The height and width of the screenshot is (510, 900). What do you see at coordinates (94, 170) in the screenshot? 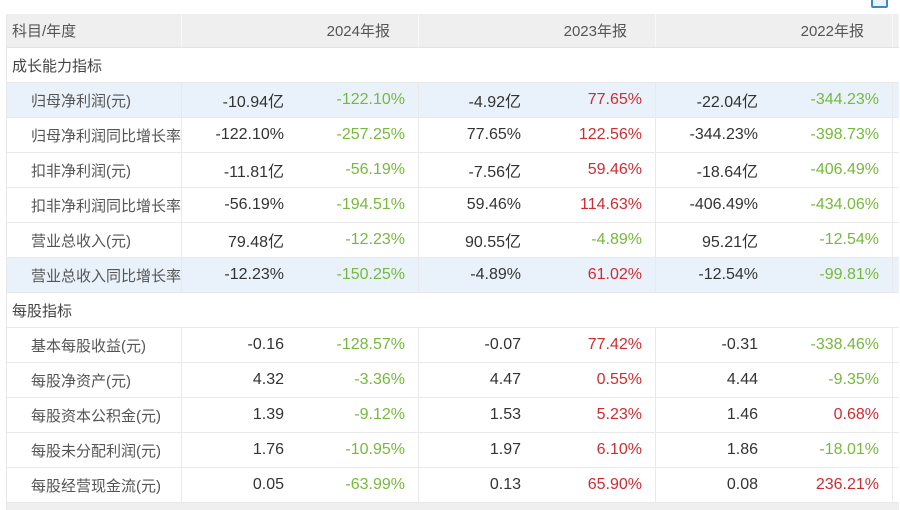
I see `row-label: 扣非净利润(元)` at bounding box center [94, 170].